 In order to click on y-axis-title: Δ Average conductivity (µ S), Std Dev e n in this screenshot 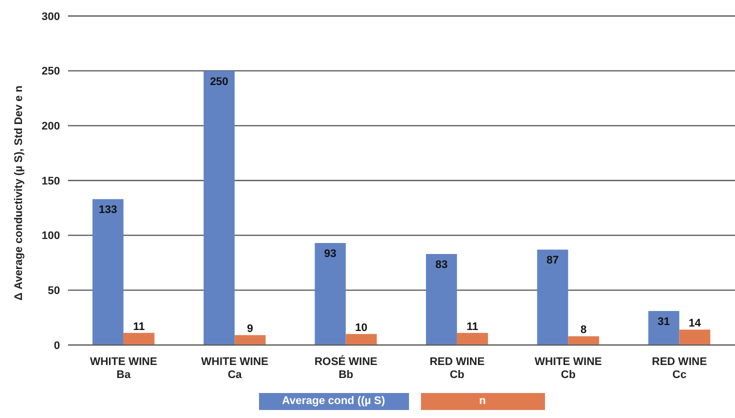, I will do `click(18, 192)`.